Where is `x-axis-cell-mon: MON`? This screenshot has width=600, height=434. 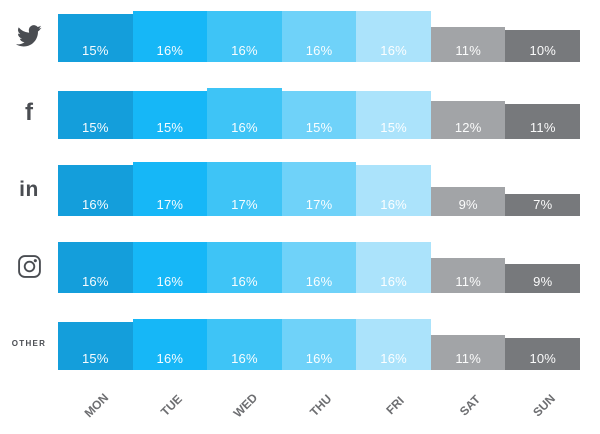 x-axis-cell-mon: MON is located at coordinates (95, 409).